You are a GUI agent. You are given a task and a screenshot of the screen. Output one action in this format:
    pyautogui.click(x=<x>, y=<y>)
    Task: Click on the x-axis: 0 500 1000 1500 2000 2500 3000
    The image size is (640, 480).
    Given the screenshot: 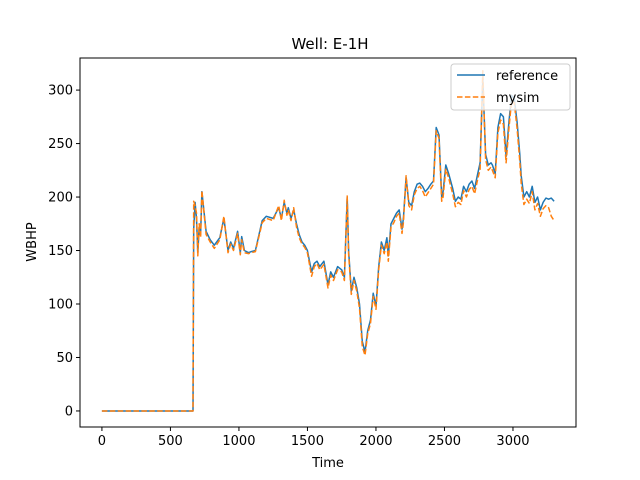 What is the action you would take?
    pyautogui.click(x=314, y=438)
    